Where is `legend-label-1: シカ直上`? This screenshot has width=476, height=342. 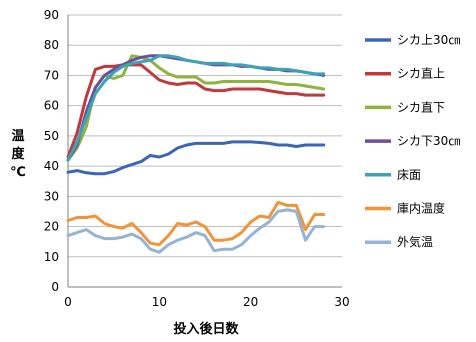
legend-label-1: シカ直上 is located at coordinates (421, 74).